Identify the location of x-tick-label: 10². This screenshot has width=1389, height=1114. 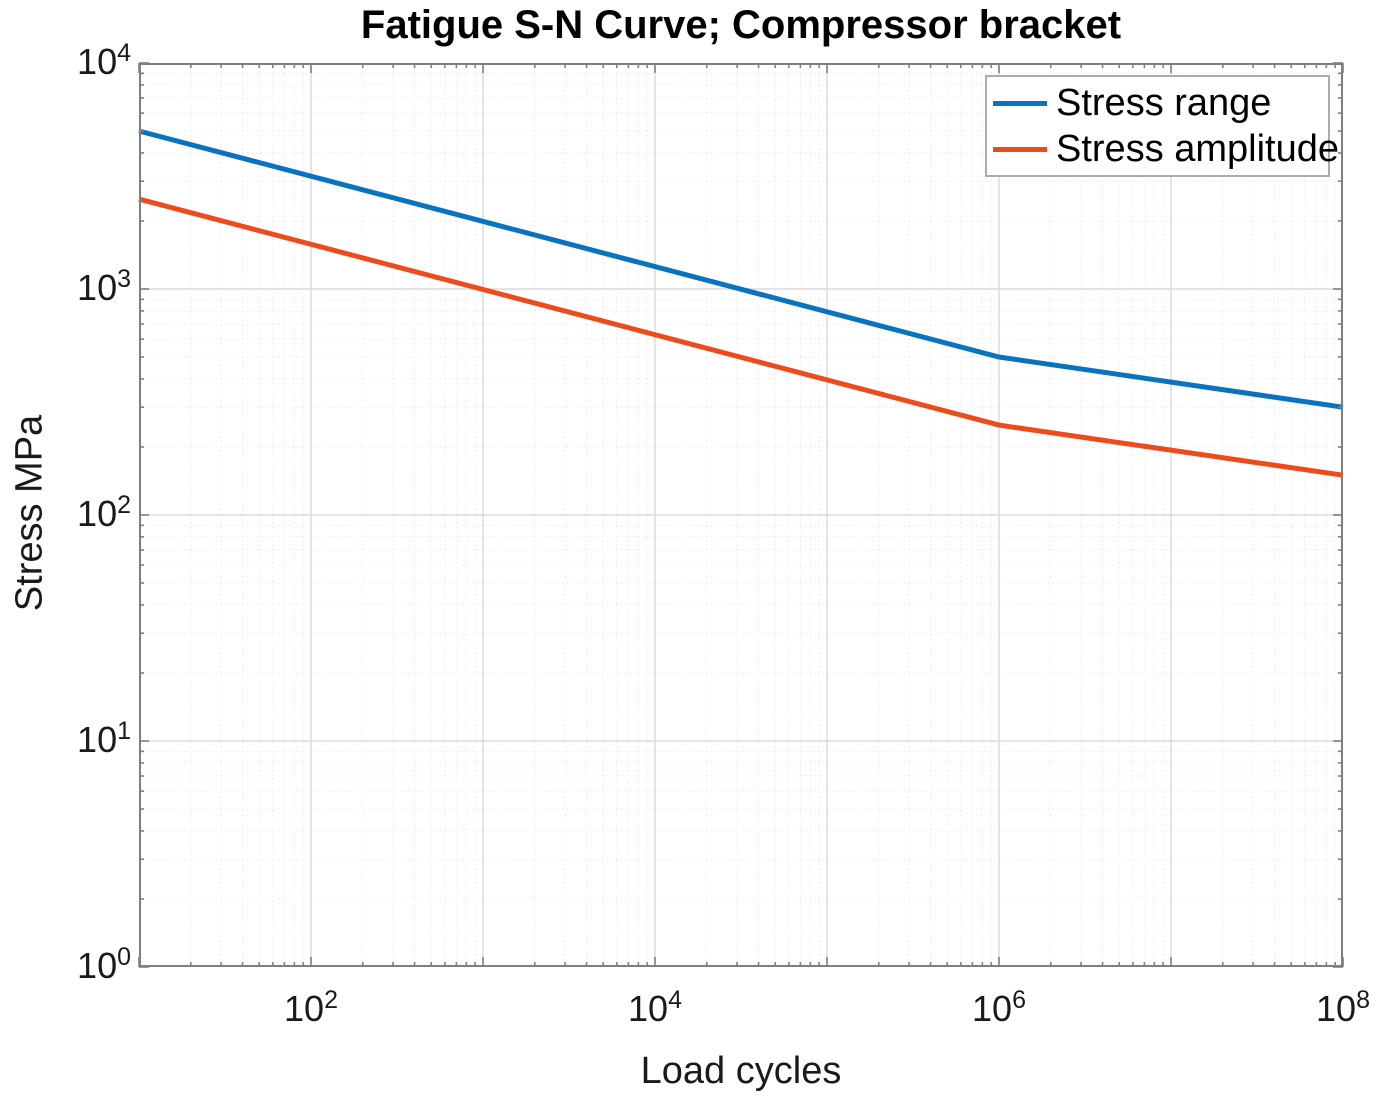
(311, 1007).